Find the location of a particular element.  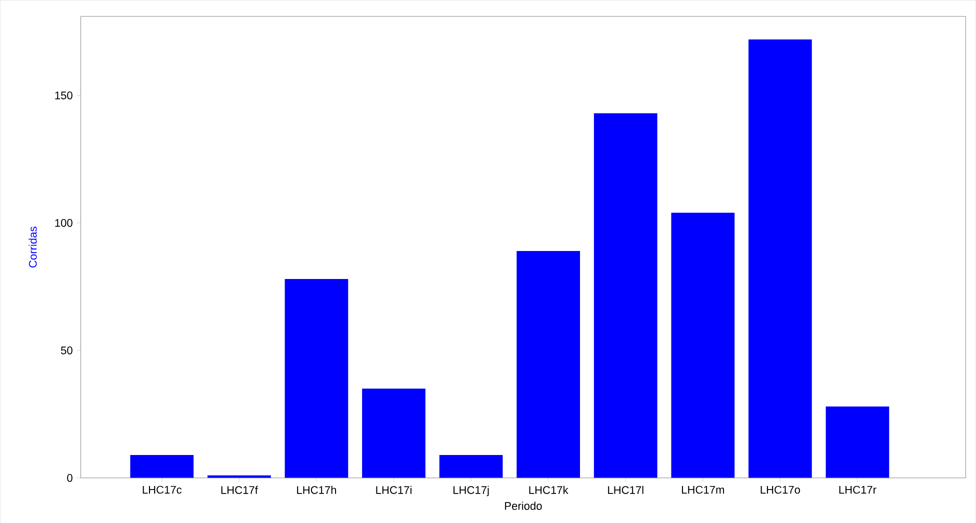

x-tick-label: LHC17j is located at coordinates (471, 491).